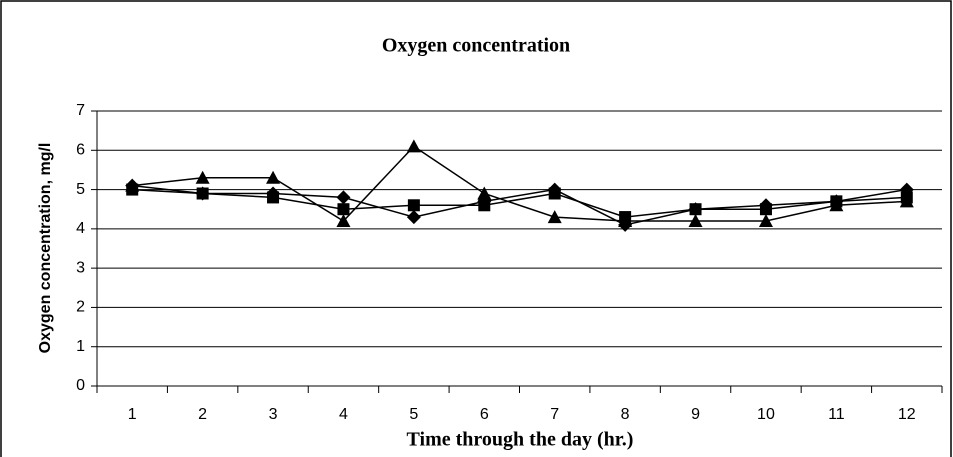  What do you see at coordinates (80, 346) in the screenshot?
I see `y-tick-label: 1` at bounding box center [80, 346].